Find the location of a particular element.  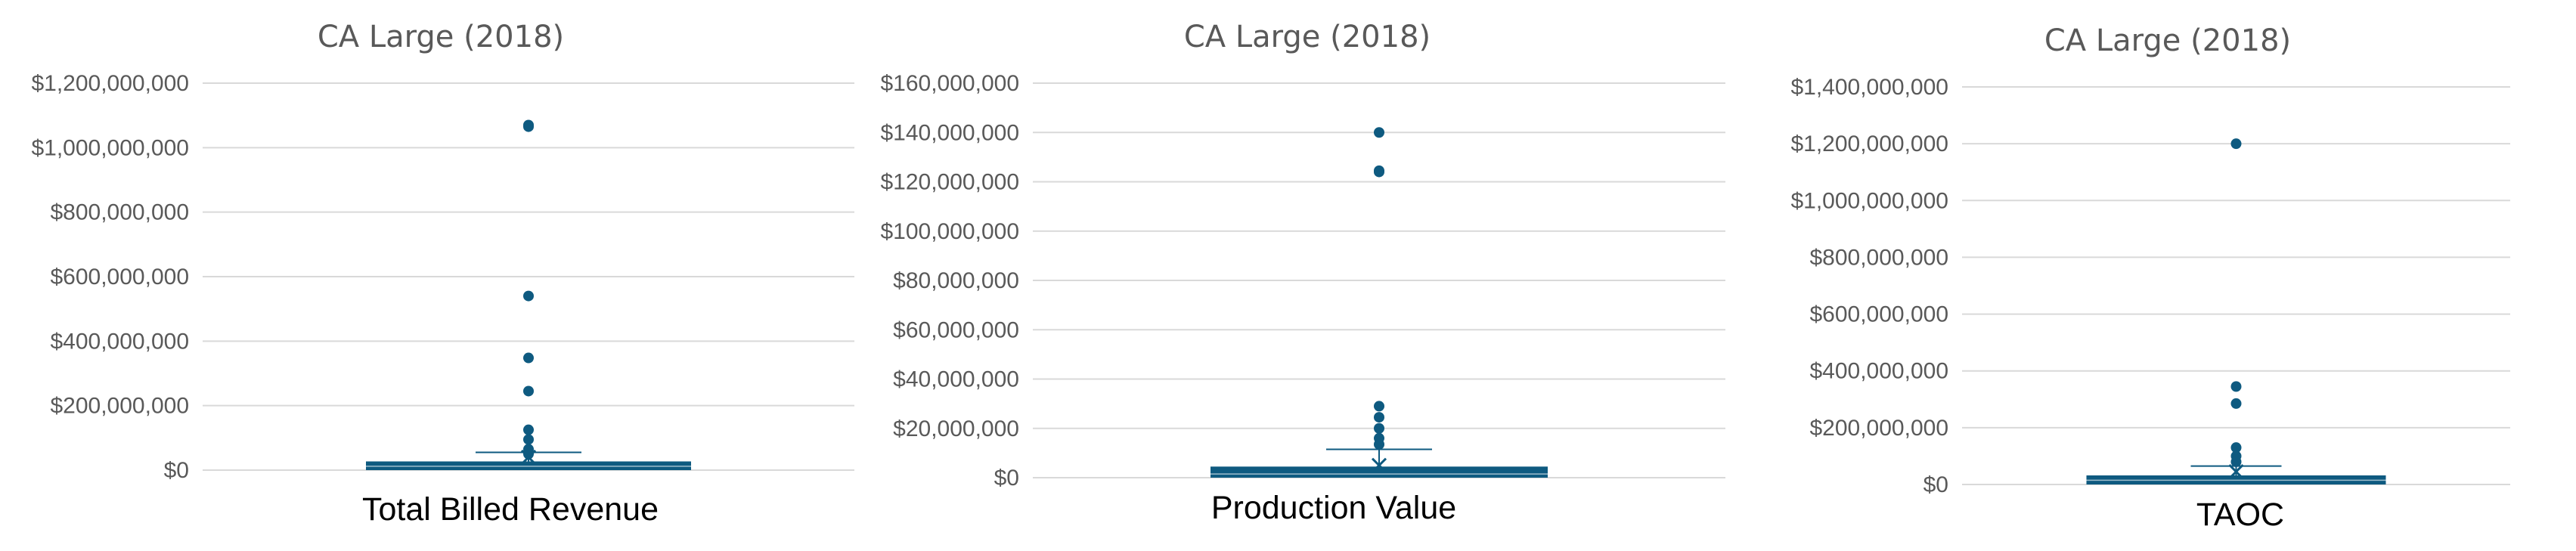

y-tick-label: $80,000,000 is located at coordinates (956, 280).